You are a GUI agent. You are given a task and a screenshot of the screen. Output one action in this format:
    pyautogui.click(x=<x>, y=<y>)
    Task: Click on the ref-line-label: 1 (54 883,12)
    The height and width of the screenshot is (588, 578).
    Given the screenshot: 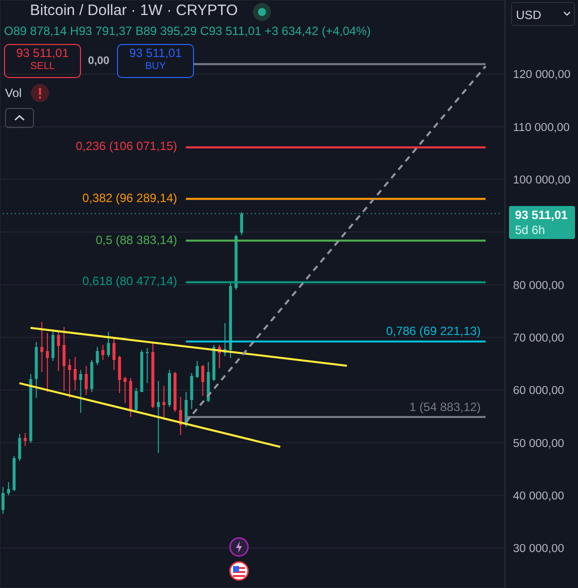 What is the action you would take?
    pyautogui.click(x=445, y=407)
    